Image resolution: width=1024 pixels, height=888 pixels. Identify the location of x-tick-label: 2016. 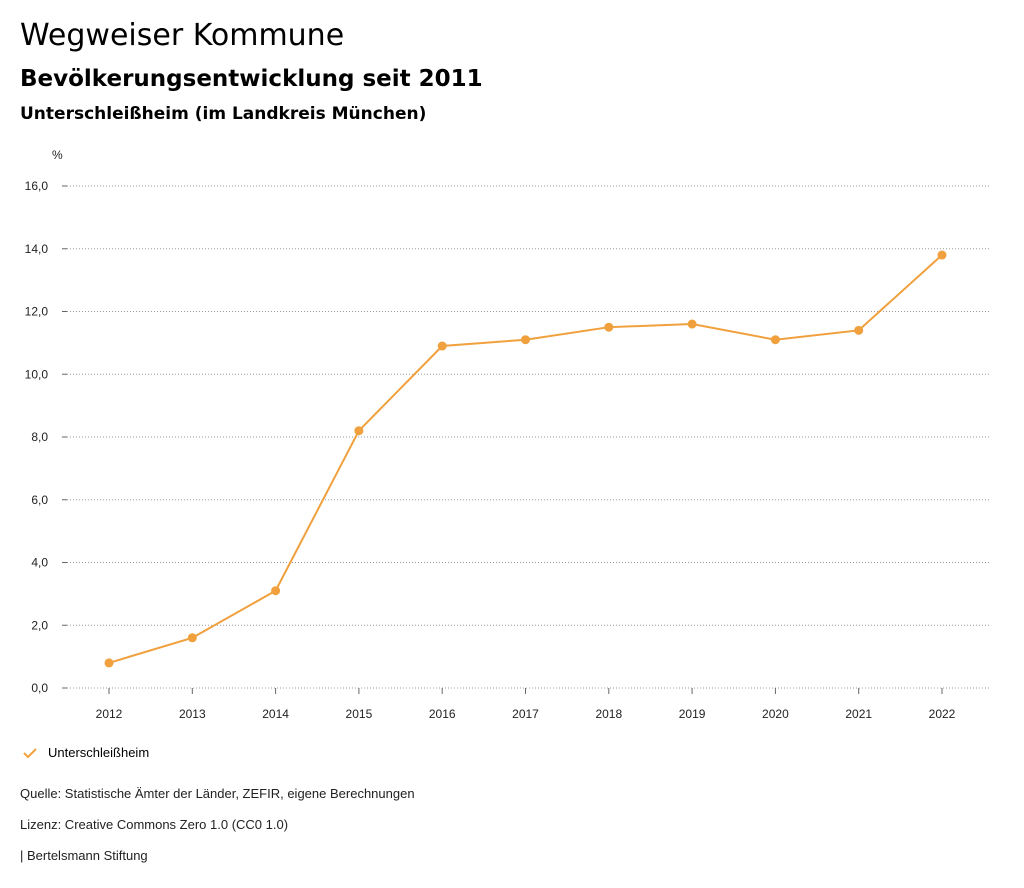
(442, 714).